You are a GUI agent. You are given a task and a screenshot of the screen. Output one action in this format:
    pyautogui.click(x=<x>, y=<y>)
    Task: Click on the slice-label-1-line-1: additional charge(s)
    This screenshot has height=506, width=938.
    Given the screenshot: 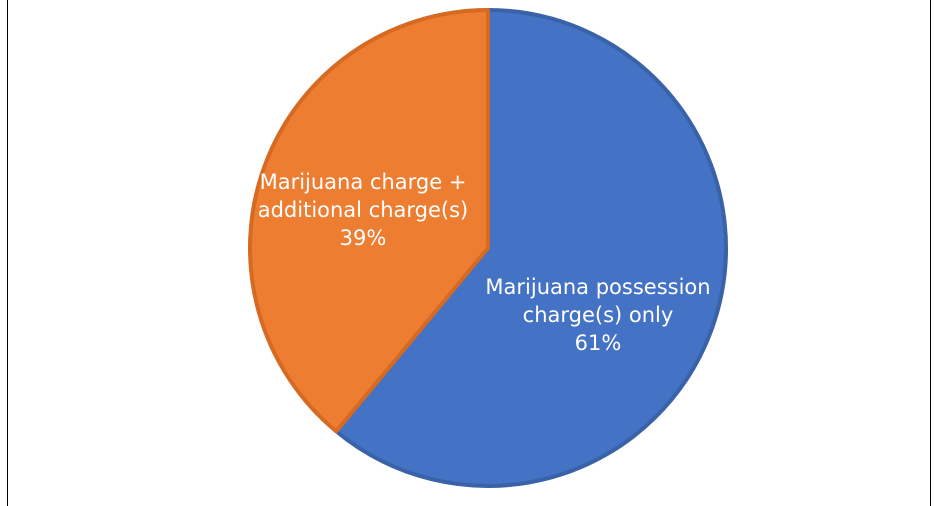 What is the action you would take?
    pyautogui.click(x=363, y=210)
    